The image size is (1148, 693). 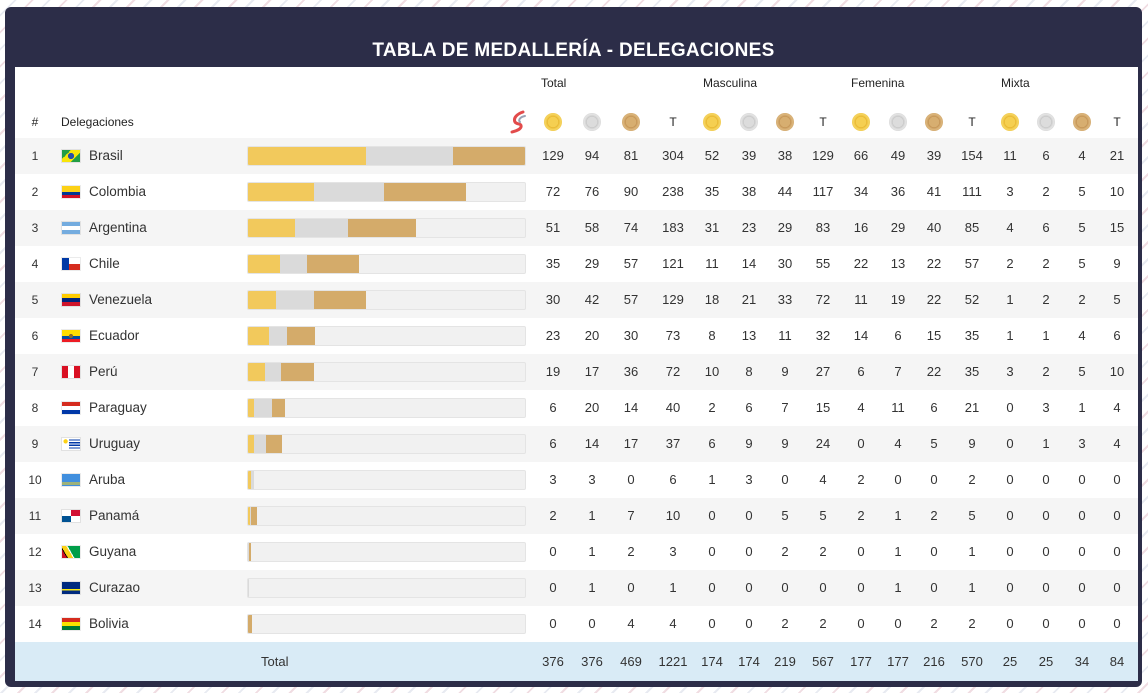 What do you see at coordinates (1046, 407) in the screenshot?
I see `mixta-silver-cell: 3` at bounding box center [1046, 407].